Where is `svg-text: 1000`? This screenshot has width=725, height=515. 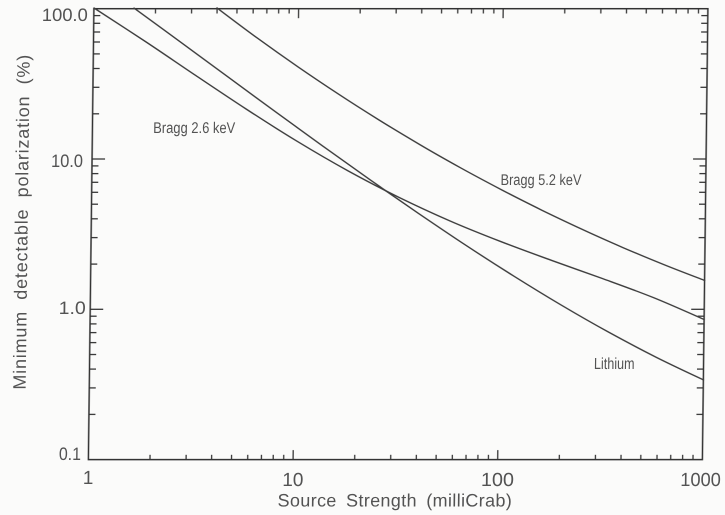
svg-text: 1000 is located at coordinates (700, 480).